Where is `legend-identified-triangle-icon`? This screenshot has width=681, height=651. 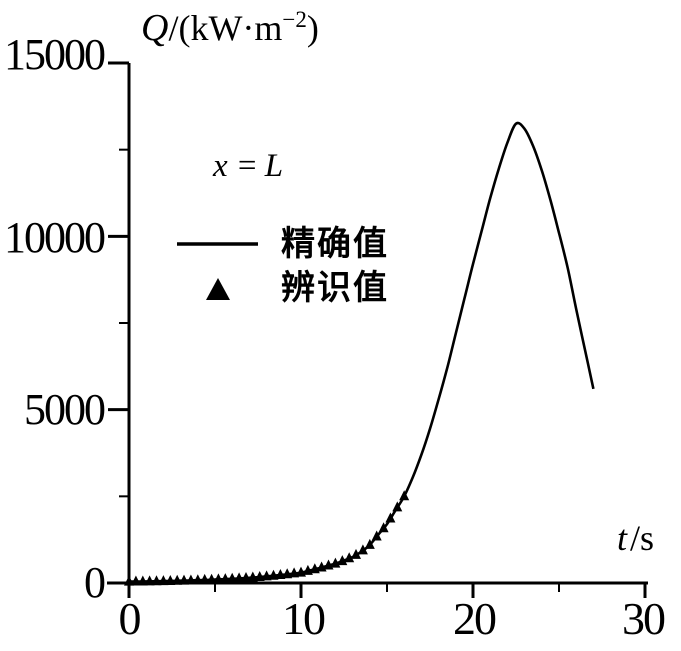
legend-identified-triangle-icon is located at coordinates (218, 289).